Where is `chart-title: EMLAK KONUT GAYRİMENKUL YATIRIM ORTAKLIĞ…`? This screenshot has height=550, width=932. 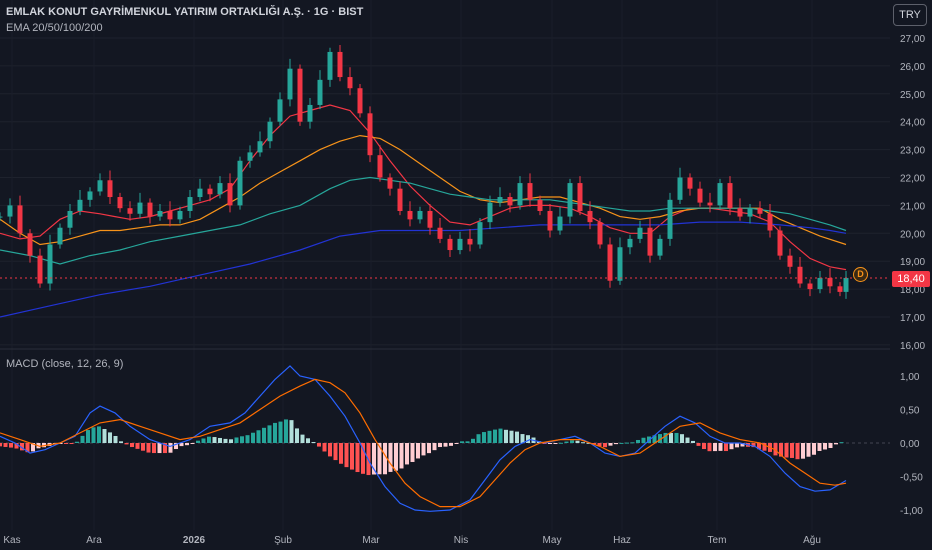
chart-title: EMLAK KONUT GAYRİMENKUL YATIRIM ORTAKLIĞ… is located at coordinates (185, 12).